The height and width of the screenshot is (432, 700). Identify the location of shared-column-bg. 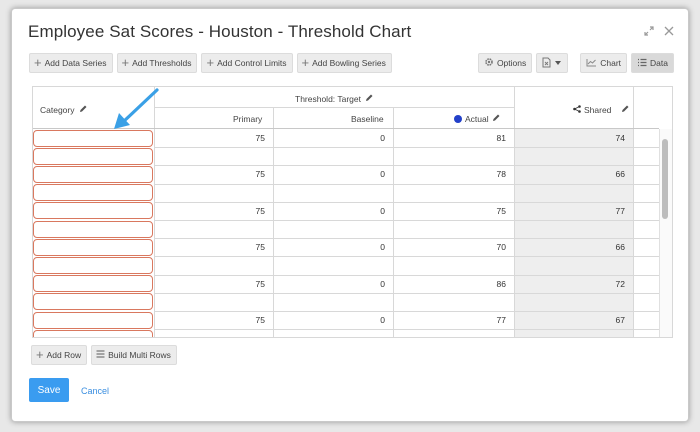
(573, 233).